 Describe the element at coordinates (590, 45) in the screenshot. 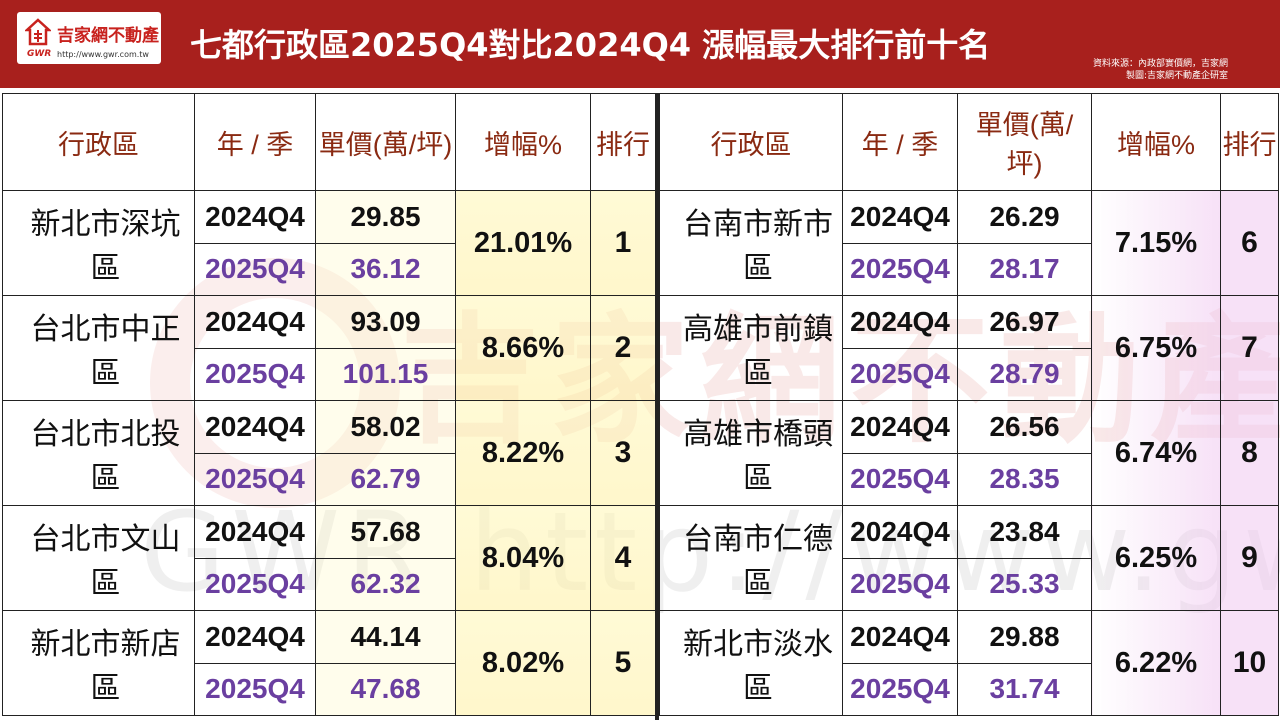

I see `page-title: 七都行政區2025Q4對比2024Q4 漲幅最大排行前十名` at that location.